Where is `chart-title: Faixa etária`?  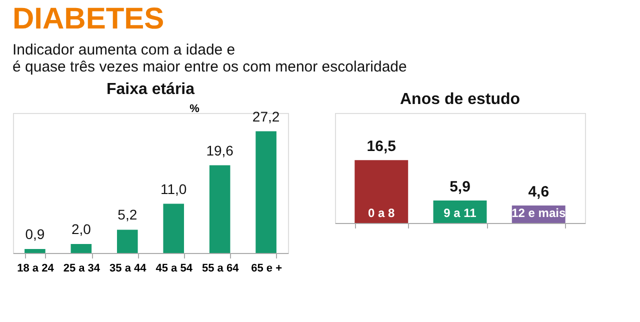
chart-title: Faixa etária is located at coordinates (150, 89).